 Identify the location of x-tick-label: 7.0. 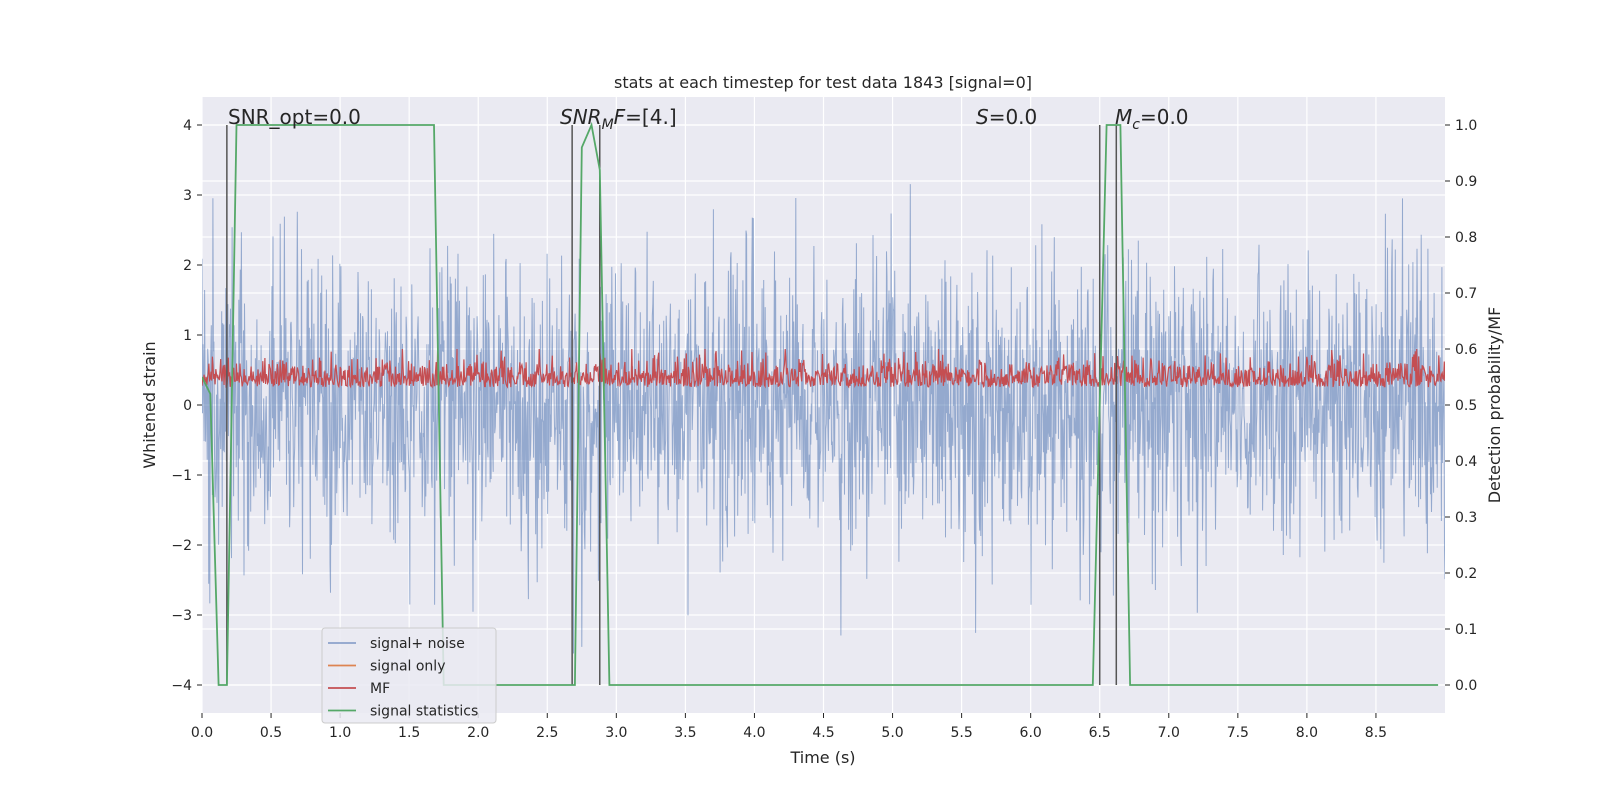
(1169, 733).